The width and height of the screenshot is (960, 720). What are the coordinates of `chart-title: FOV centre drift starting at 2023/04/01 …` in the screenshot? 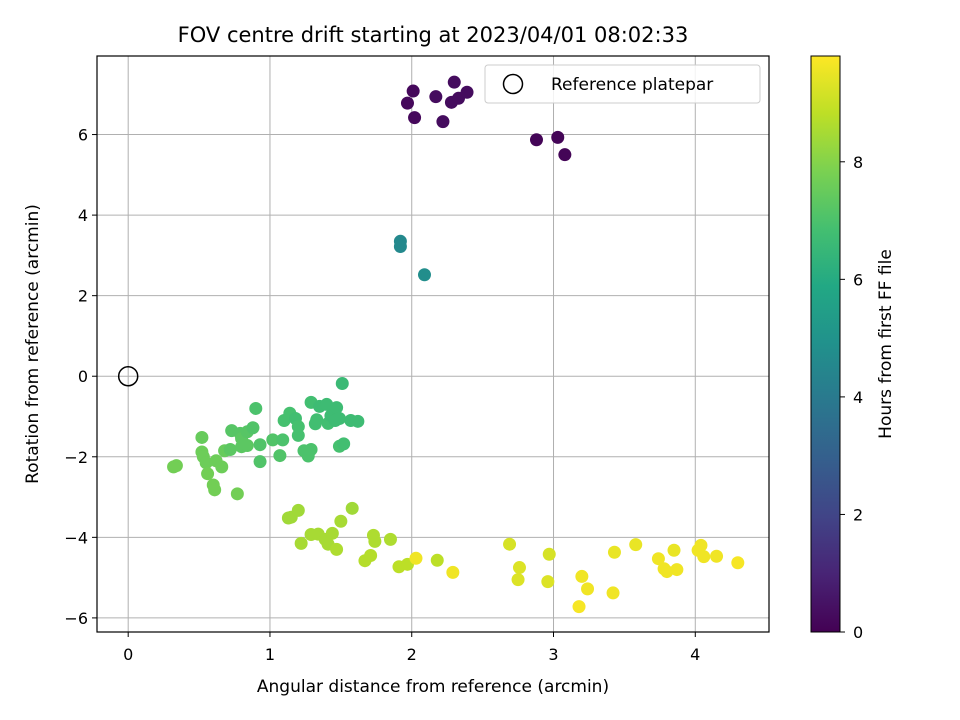 It's located at (433, 35).